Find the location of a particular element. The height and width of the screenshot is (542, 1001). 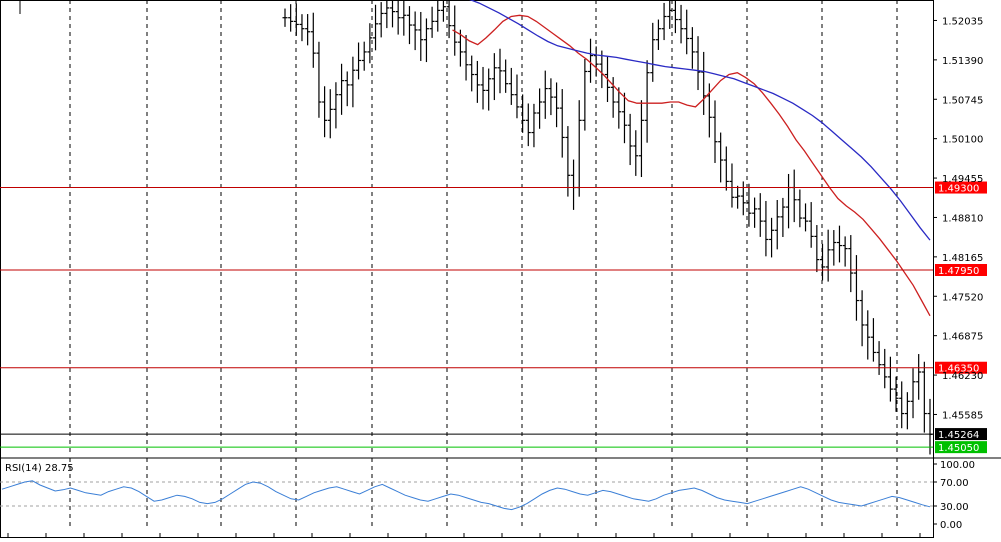

y-tick-label: 1.48810 is located at coordinates (962, 218).